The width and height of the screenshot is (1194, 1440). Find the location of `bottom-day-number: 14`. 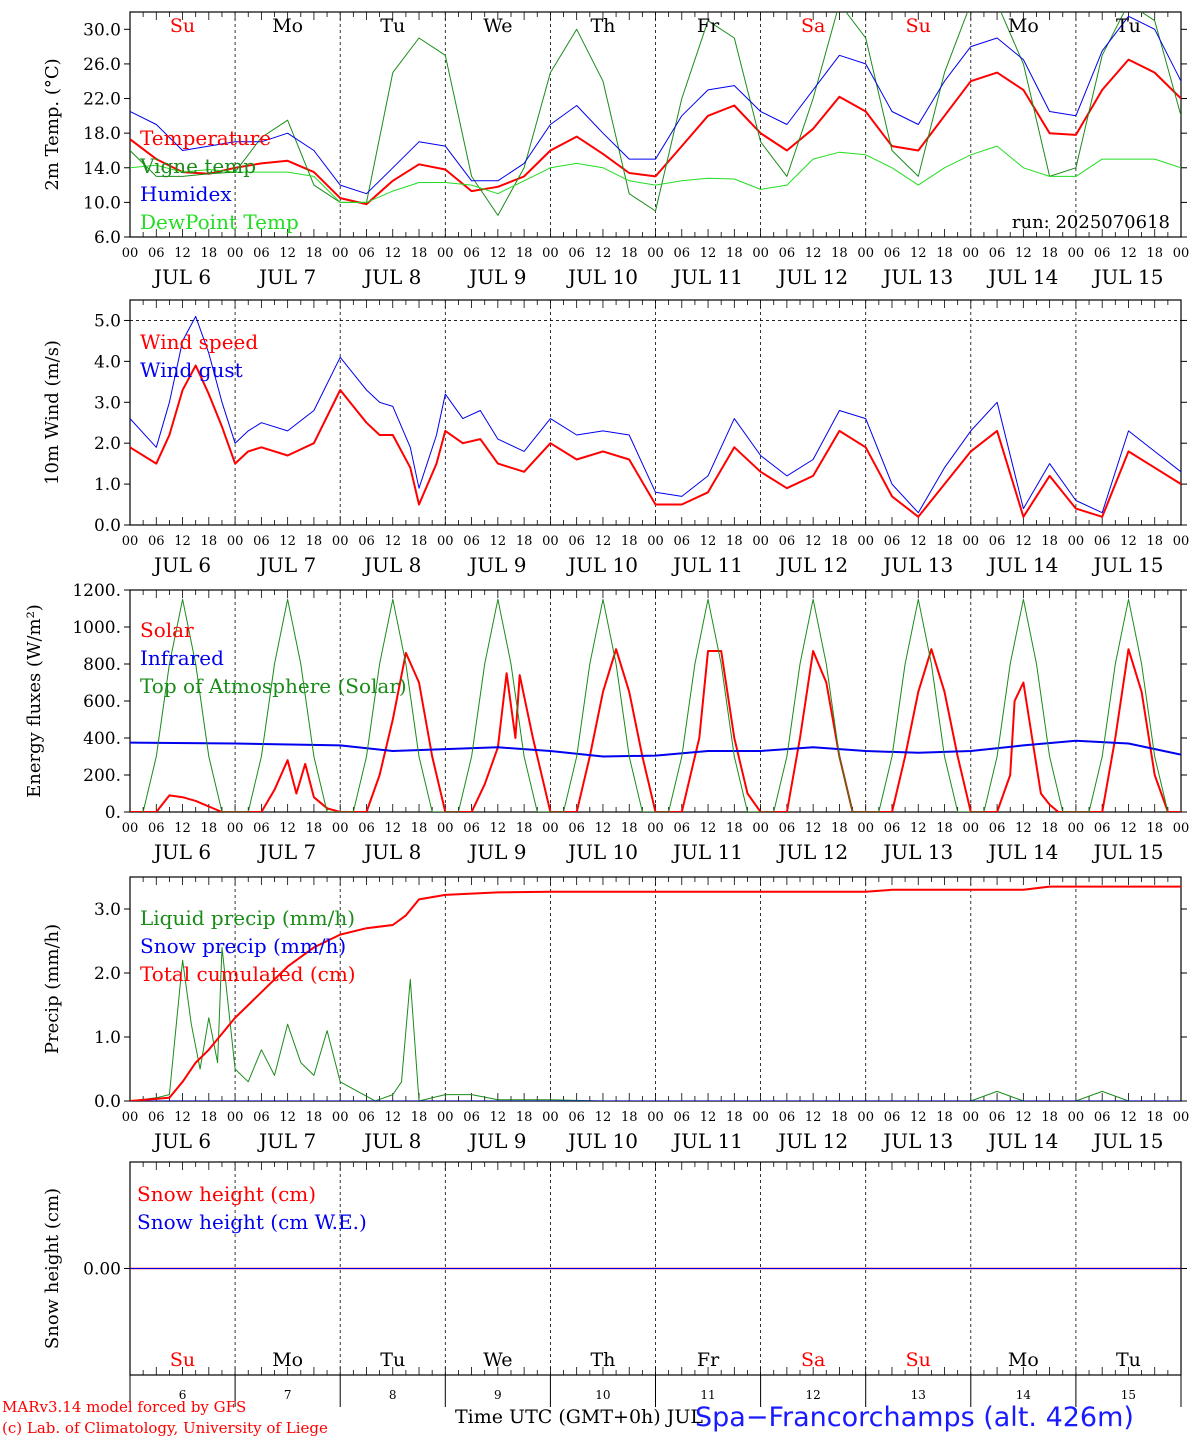

bottom-day-number: 14 is located at coordinates (1024, 1395).